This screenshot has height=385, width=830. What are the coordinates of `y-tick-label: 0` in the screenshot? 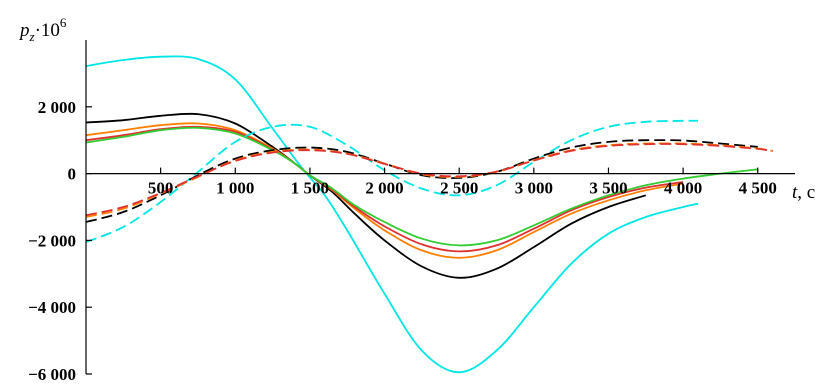 It's located at (72, 174).